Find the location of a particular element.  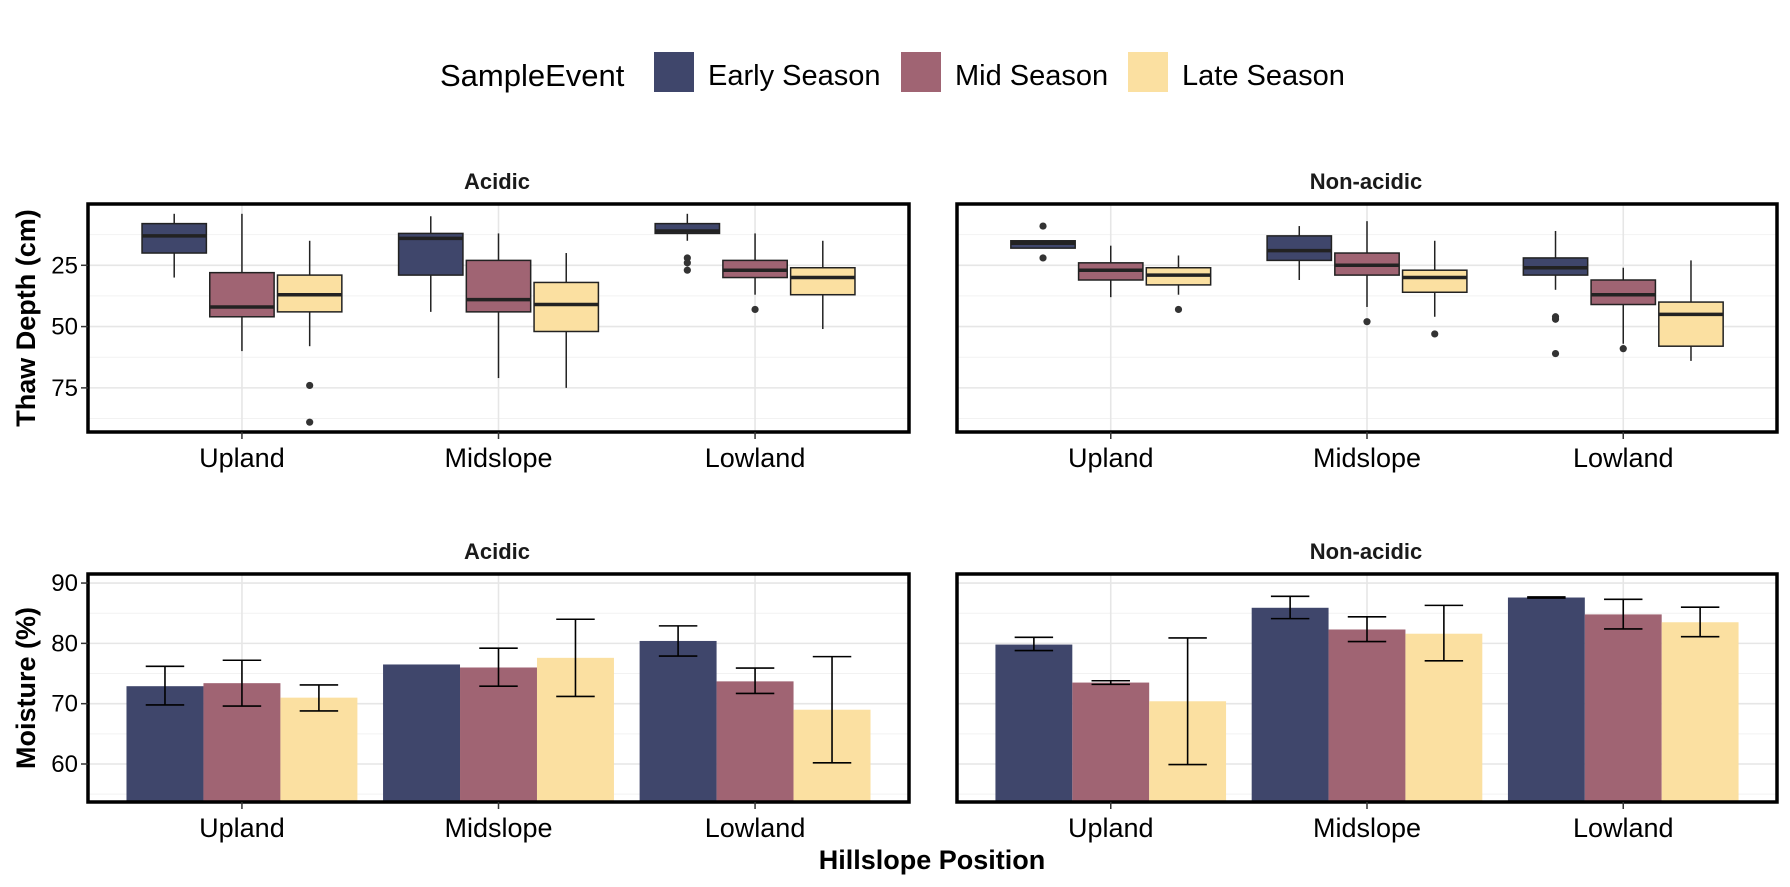

panel-thaw-nonacidic: Upland Midslope Lowland is located at coordinates (1367, 337).